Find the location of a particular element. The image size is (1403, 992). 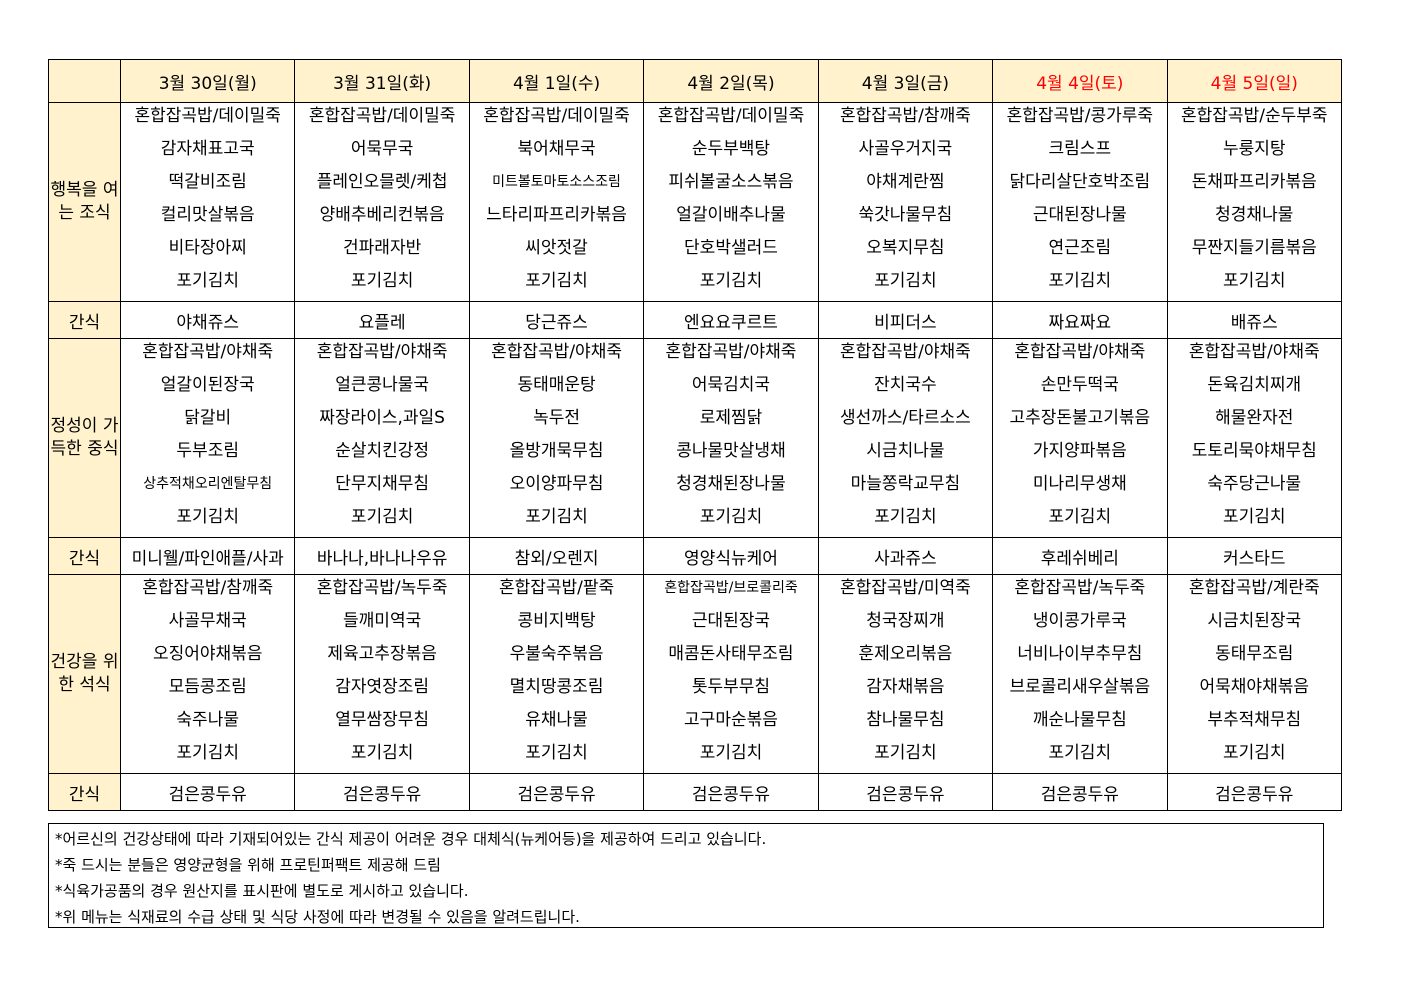

snack-cell: 짜요짜요 is located at coordinates (1080, 320).